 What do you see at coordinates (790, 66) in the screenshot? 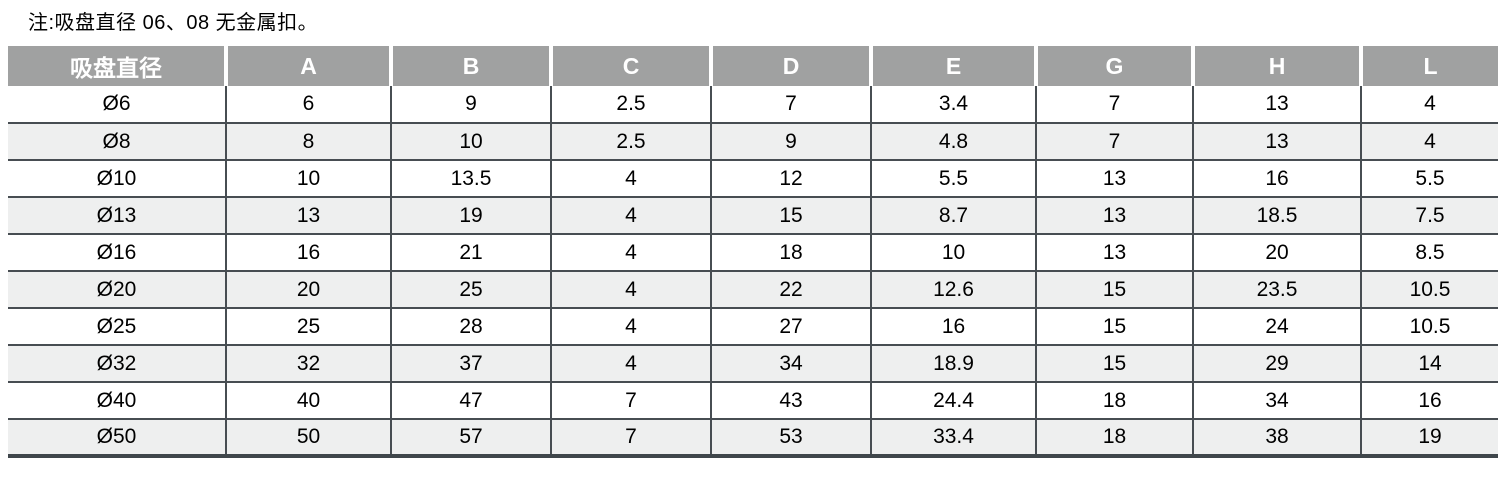
I see `header-cell-d: D` at bounding box center [790, 66].